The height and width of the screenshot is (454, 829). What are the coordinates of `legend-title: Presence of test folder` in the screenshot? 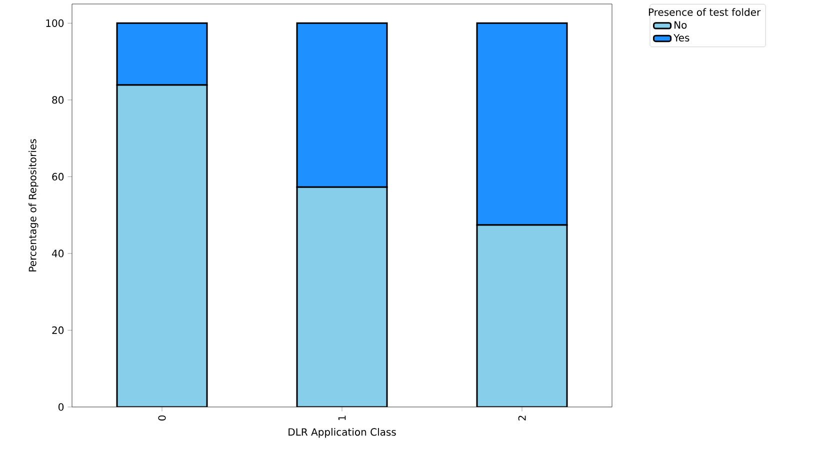 It's located at (704, 12).